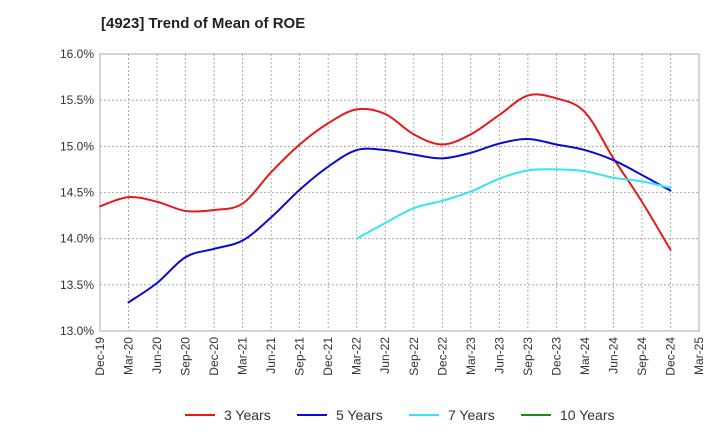 The image size is (720, 440). Describe the element at coordinates (186, 356) in the screenshot. I see `x-tick-label: Sep-20` at that location.